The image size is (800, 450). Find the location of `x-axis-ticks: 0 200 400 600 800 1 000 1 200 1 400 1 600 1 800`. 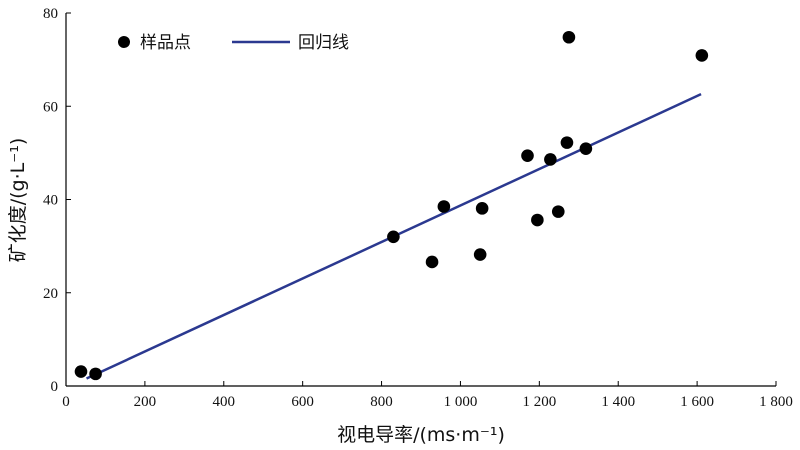

x-axis-ticks: 0 200 400 600 800 1 000 1 200 1 400 1 600 1 800 is located at coordinates (427, 395).